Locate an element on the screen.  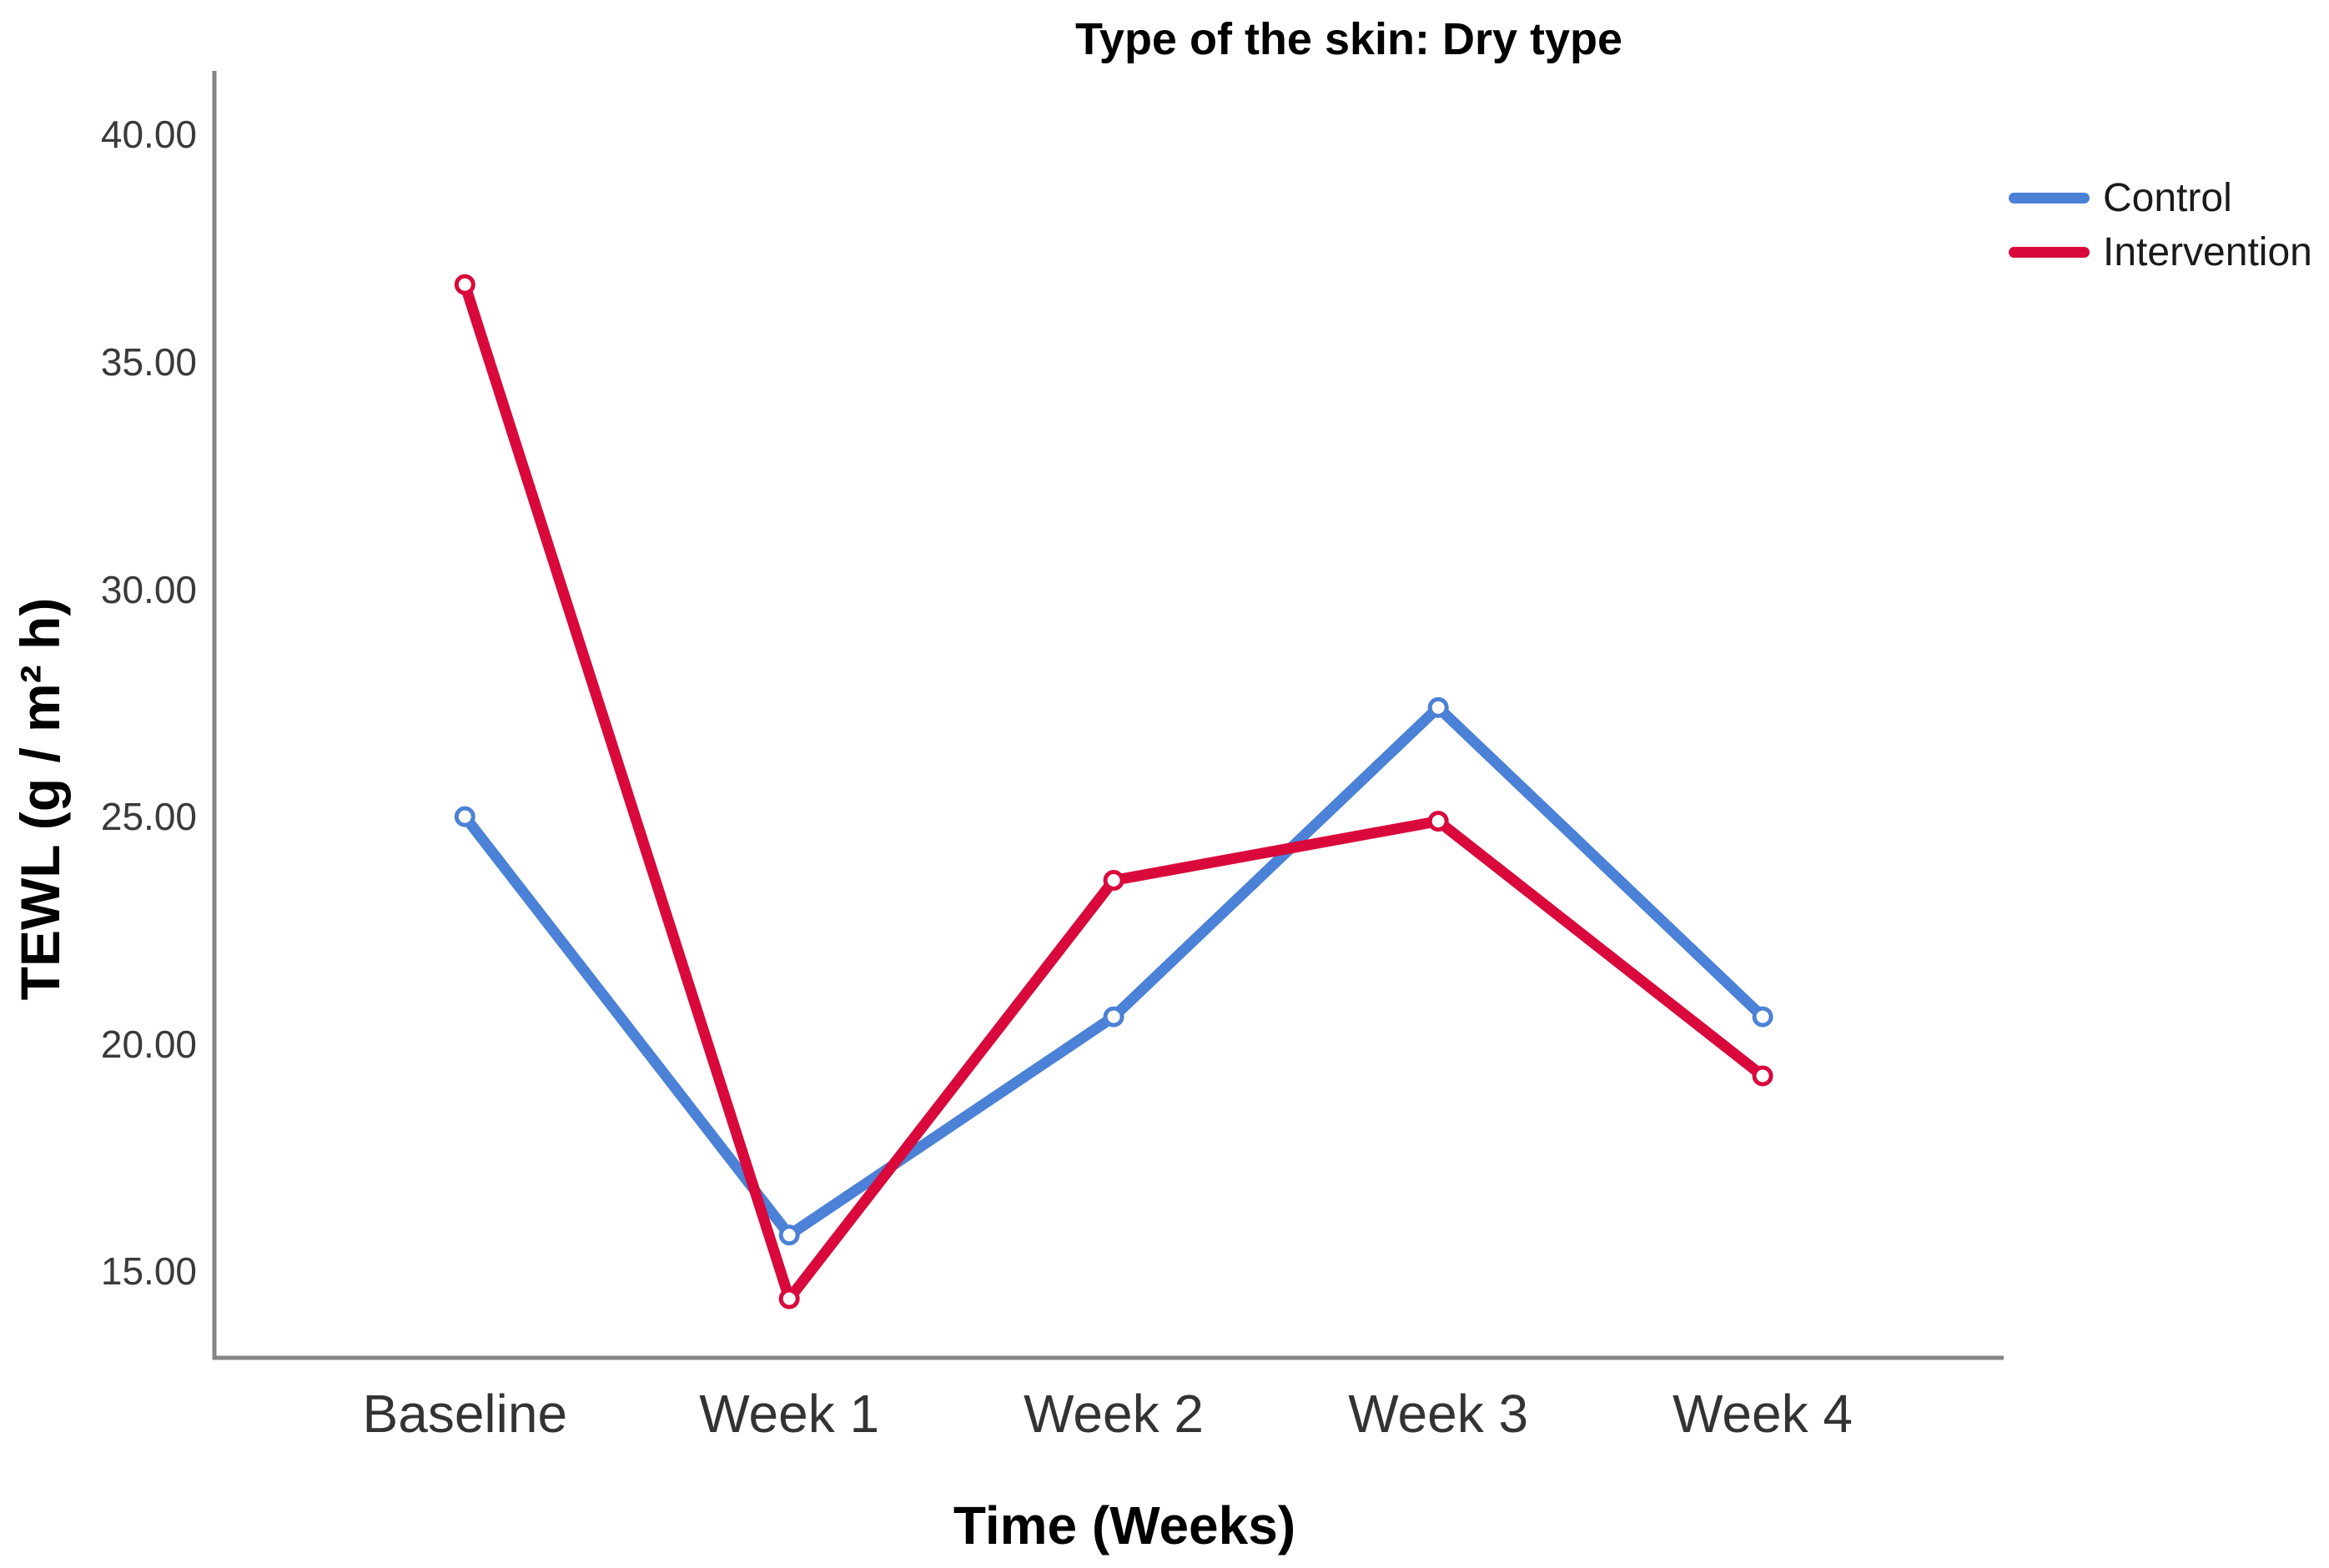
x-tick-label: Week 4 is located at coordinates (1763, 1414).